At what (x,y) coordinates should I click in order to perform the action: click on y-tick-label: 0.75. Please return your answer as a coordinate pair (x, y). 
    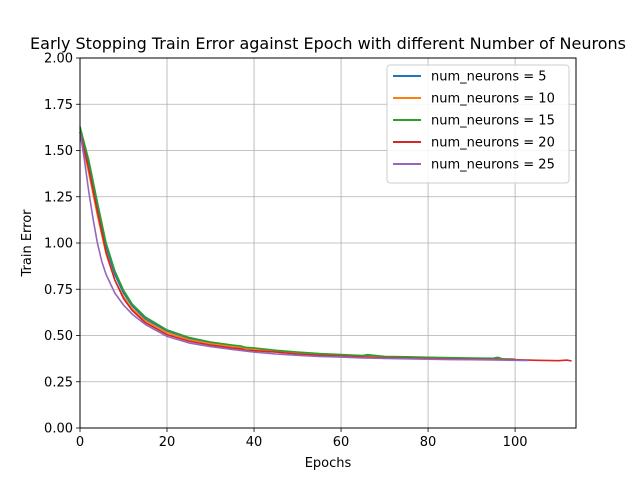
    Looking at the image, I should click on (58, 290).